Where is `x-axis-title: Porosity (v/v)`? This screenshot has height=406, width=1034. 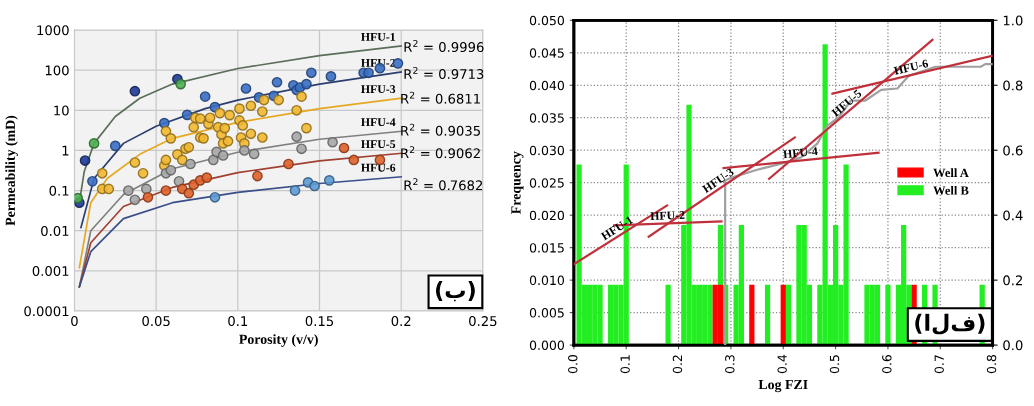
x-axis-title: Porosity (v/v) is located at coordinates (278, 340).